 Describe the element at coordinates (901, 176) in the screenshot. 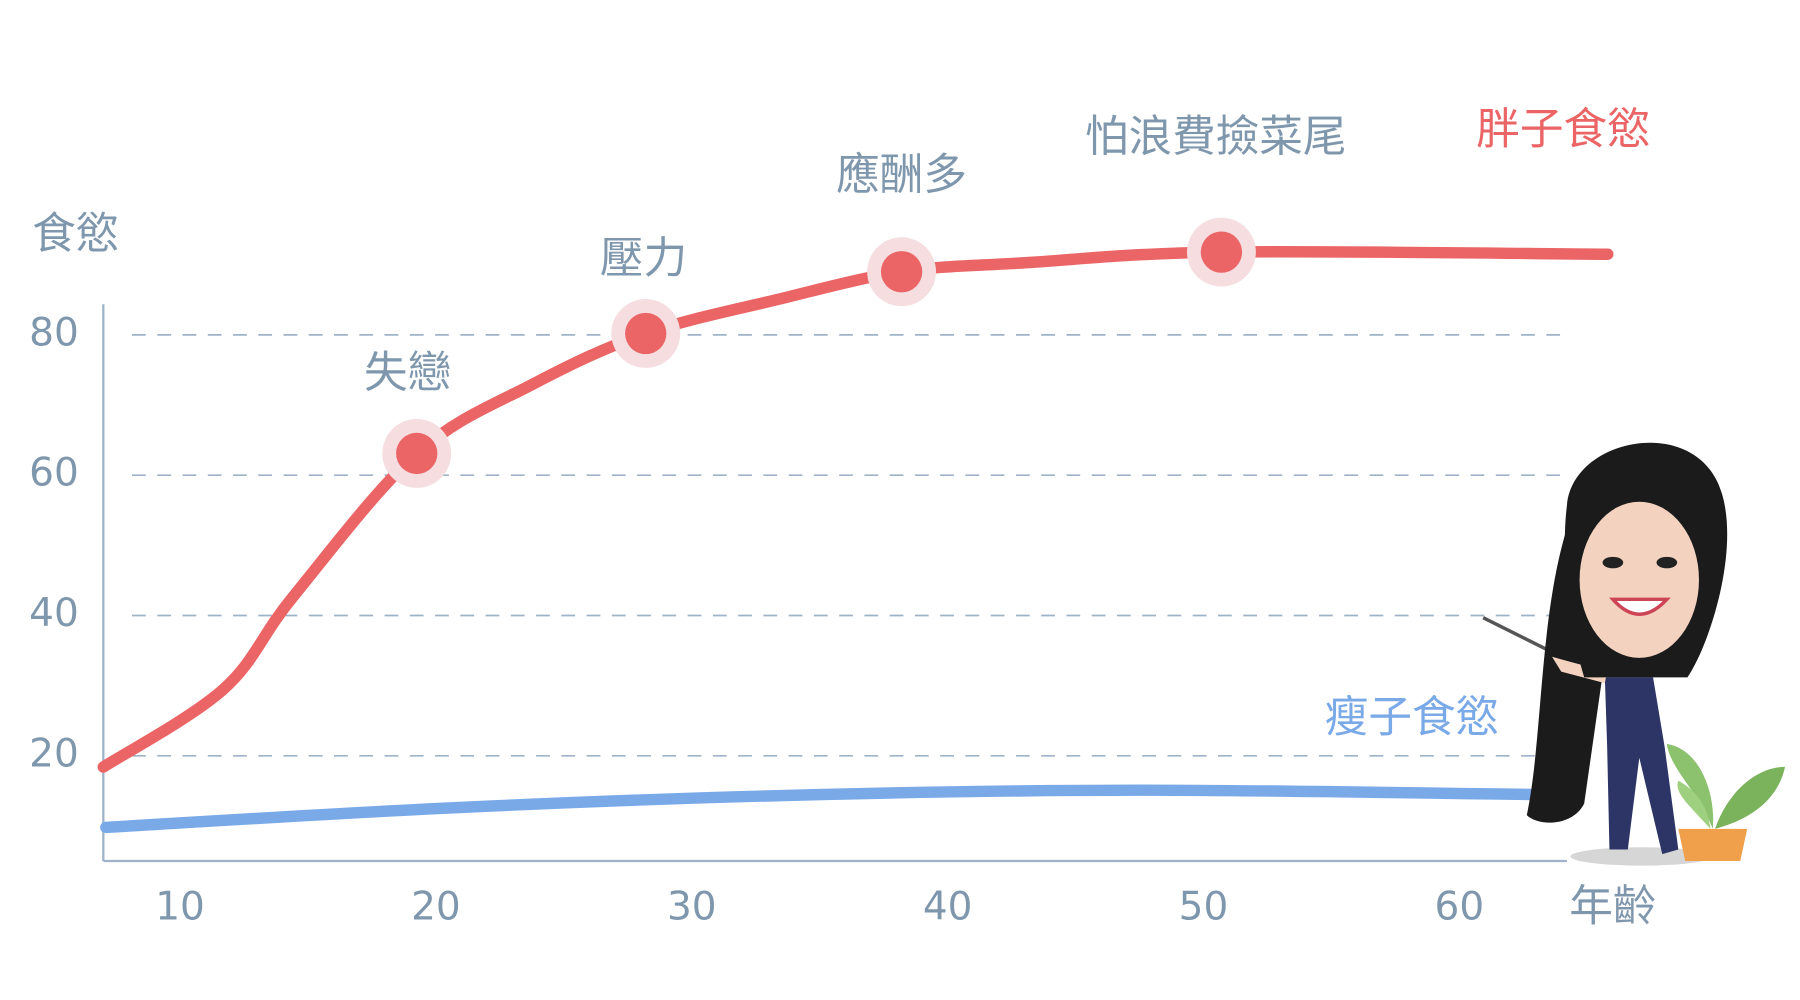

I see `annotation: 應酬多` at that location.